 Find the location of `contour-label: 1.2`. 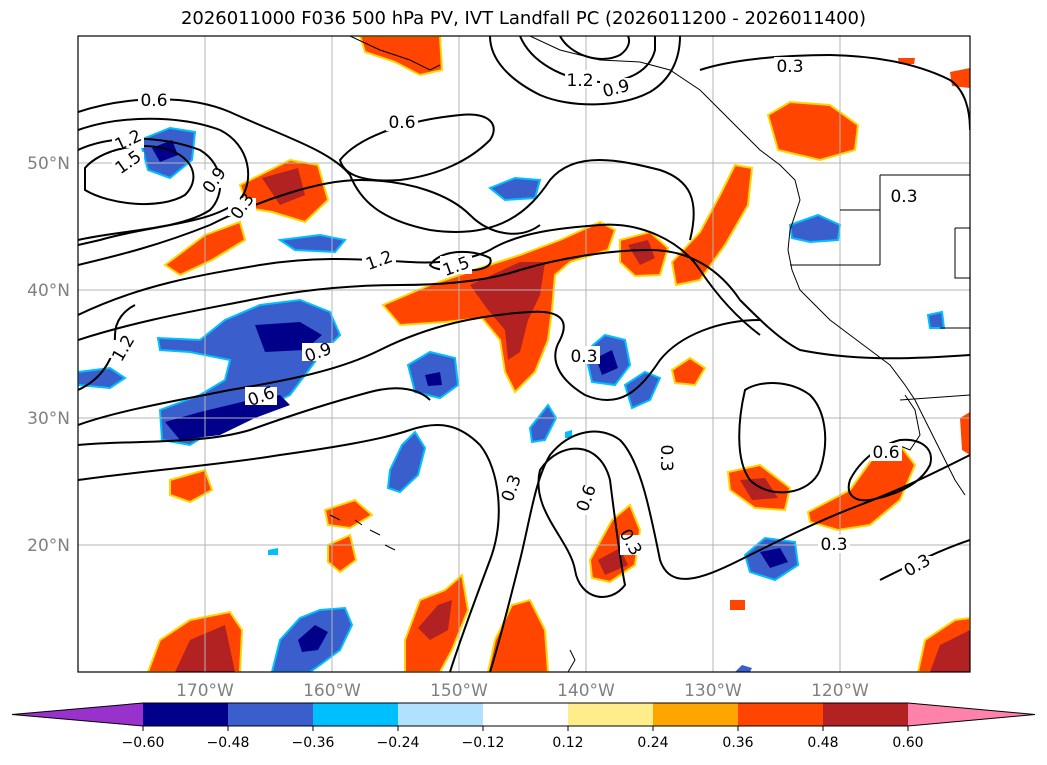

contour-label: 1.2 is located at coordinates (579, 81).